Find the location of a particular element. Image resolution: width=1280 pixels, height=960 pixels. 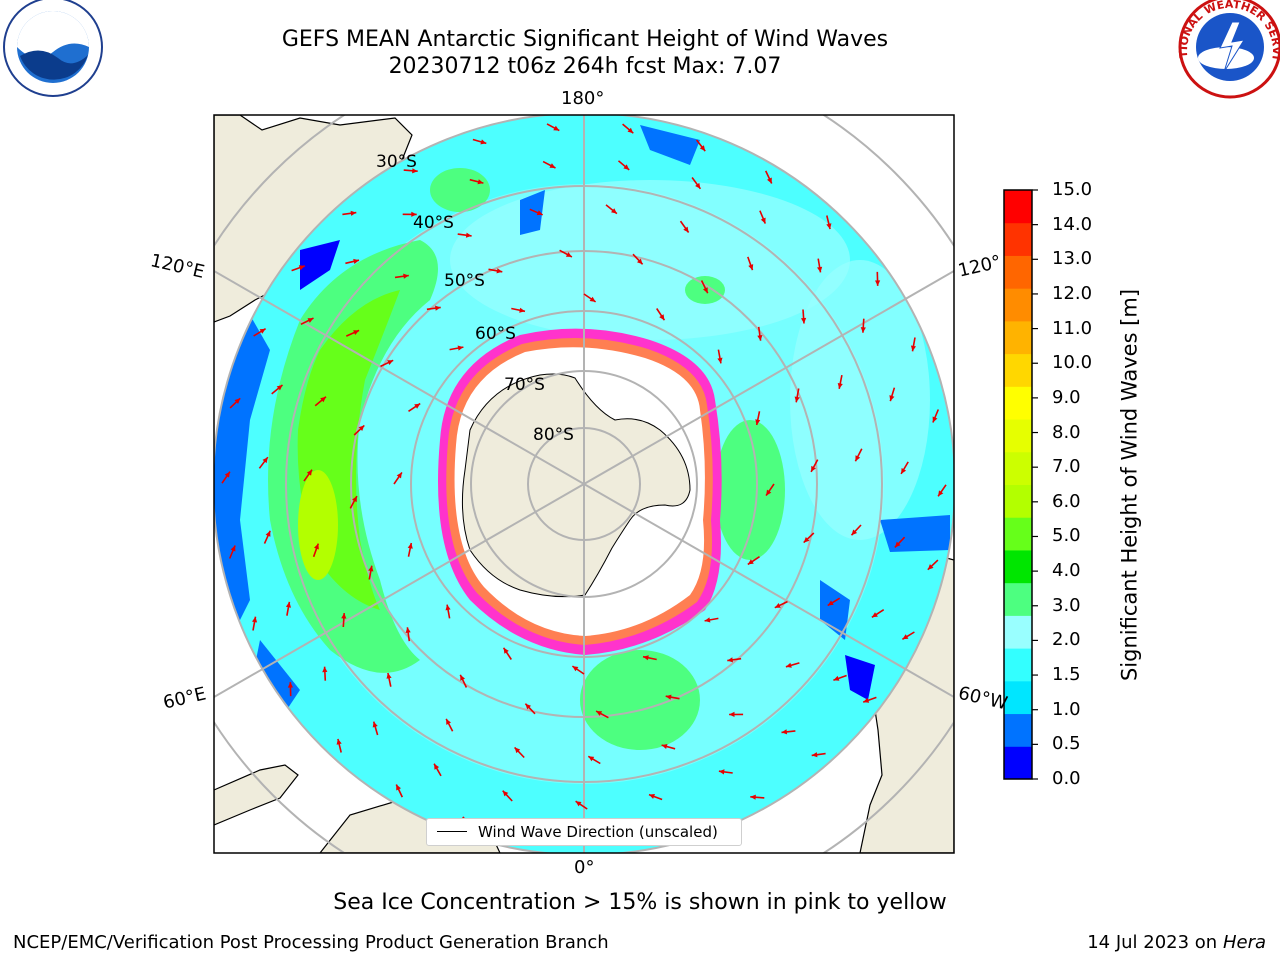

colorbar-tick-label: 8.0 is located at coordinates (1066, 432).